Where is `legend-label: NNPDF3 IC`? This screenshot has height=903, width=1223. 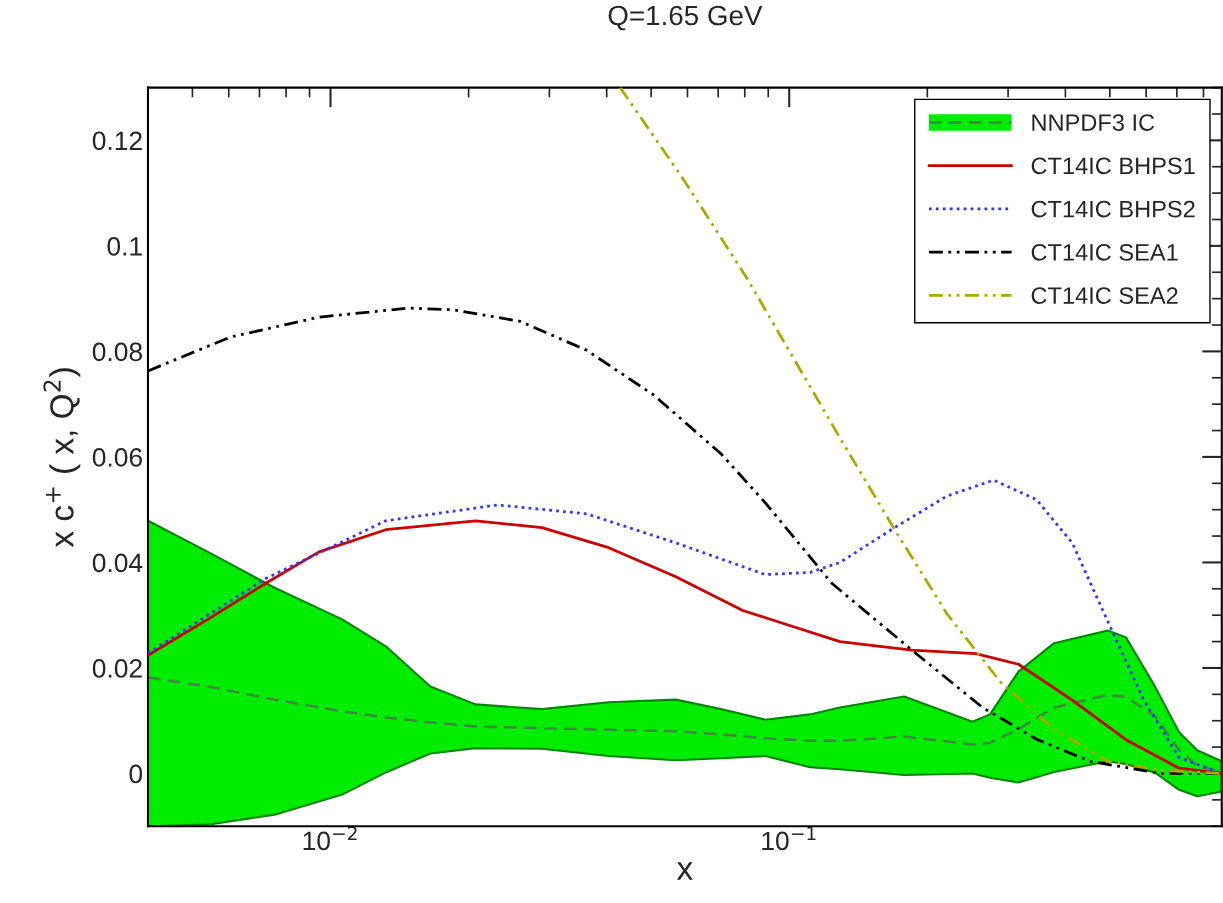 legend-label: NNPDF3 IC is located at coordinates (1093, 122).